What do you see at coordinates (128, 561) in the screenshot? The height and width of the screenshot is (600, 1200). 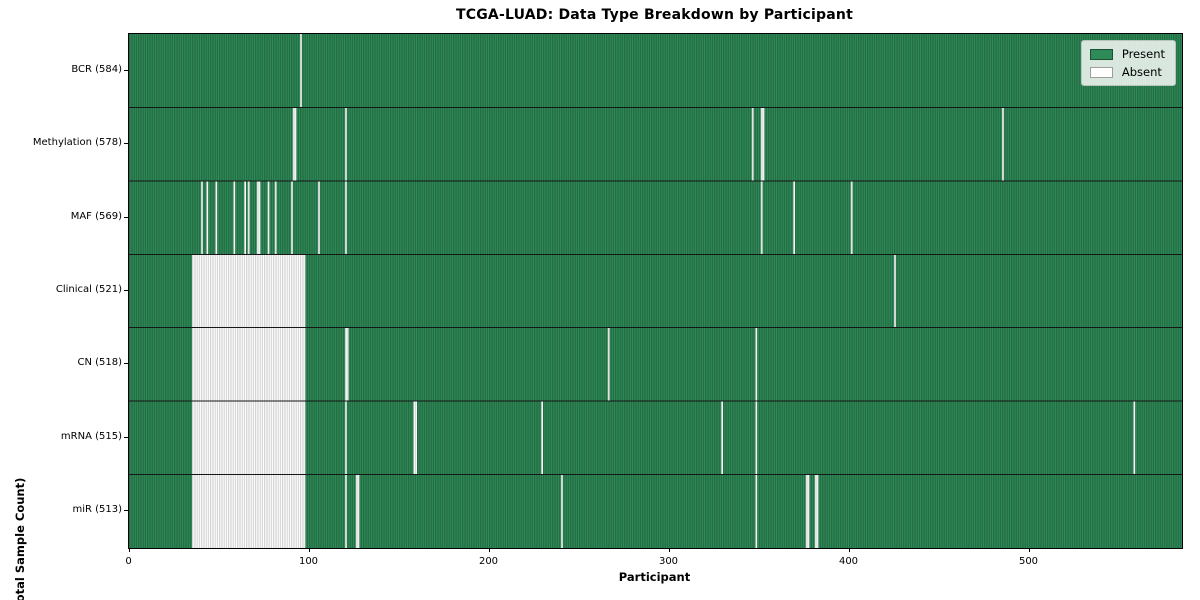 I see `x-tick-label-0: 0` at bounding box center [128, 561].